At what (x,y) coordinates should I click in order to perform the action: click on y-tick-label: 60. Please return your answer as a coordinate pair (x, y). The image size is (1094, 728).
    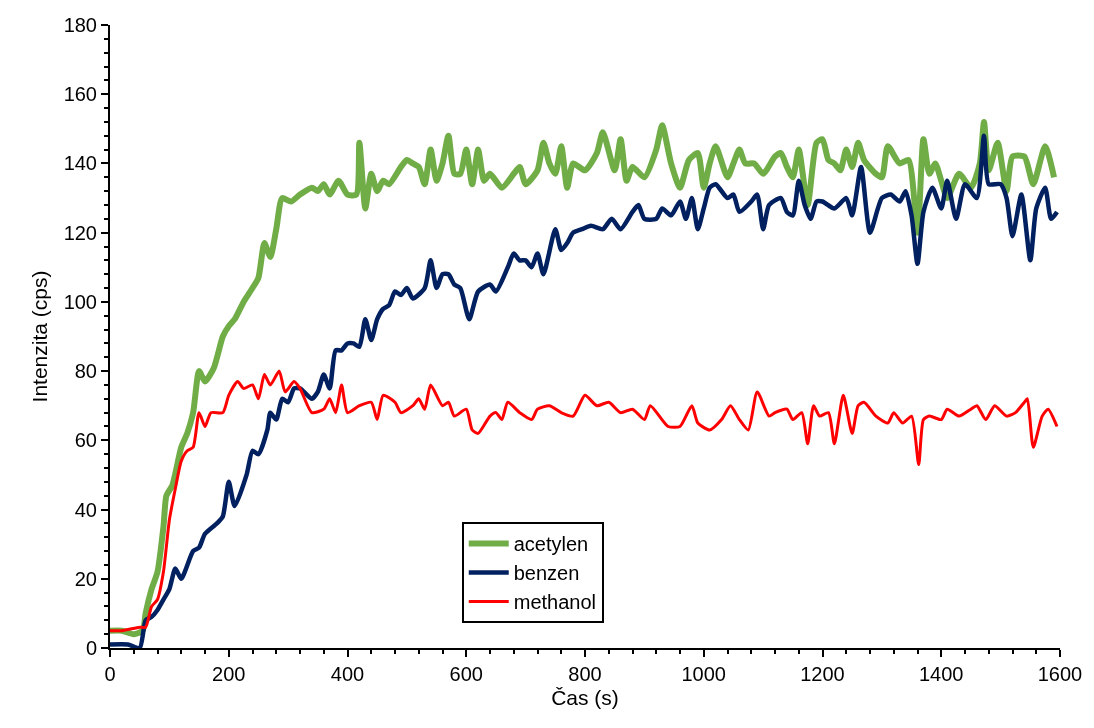
    Looking at the image, I should click on (85, 440).